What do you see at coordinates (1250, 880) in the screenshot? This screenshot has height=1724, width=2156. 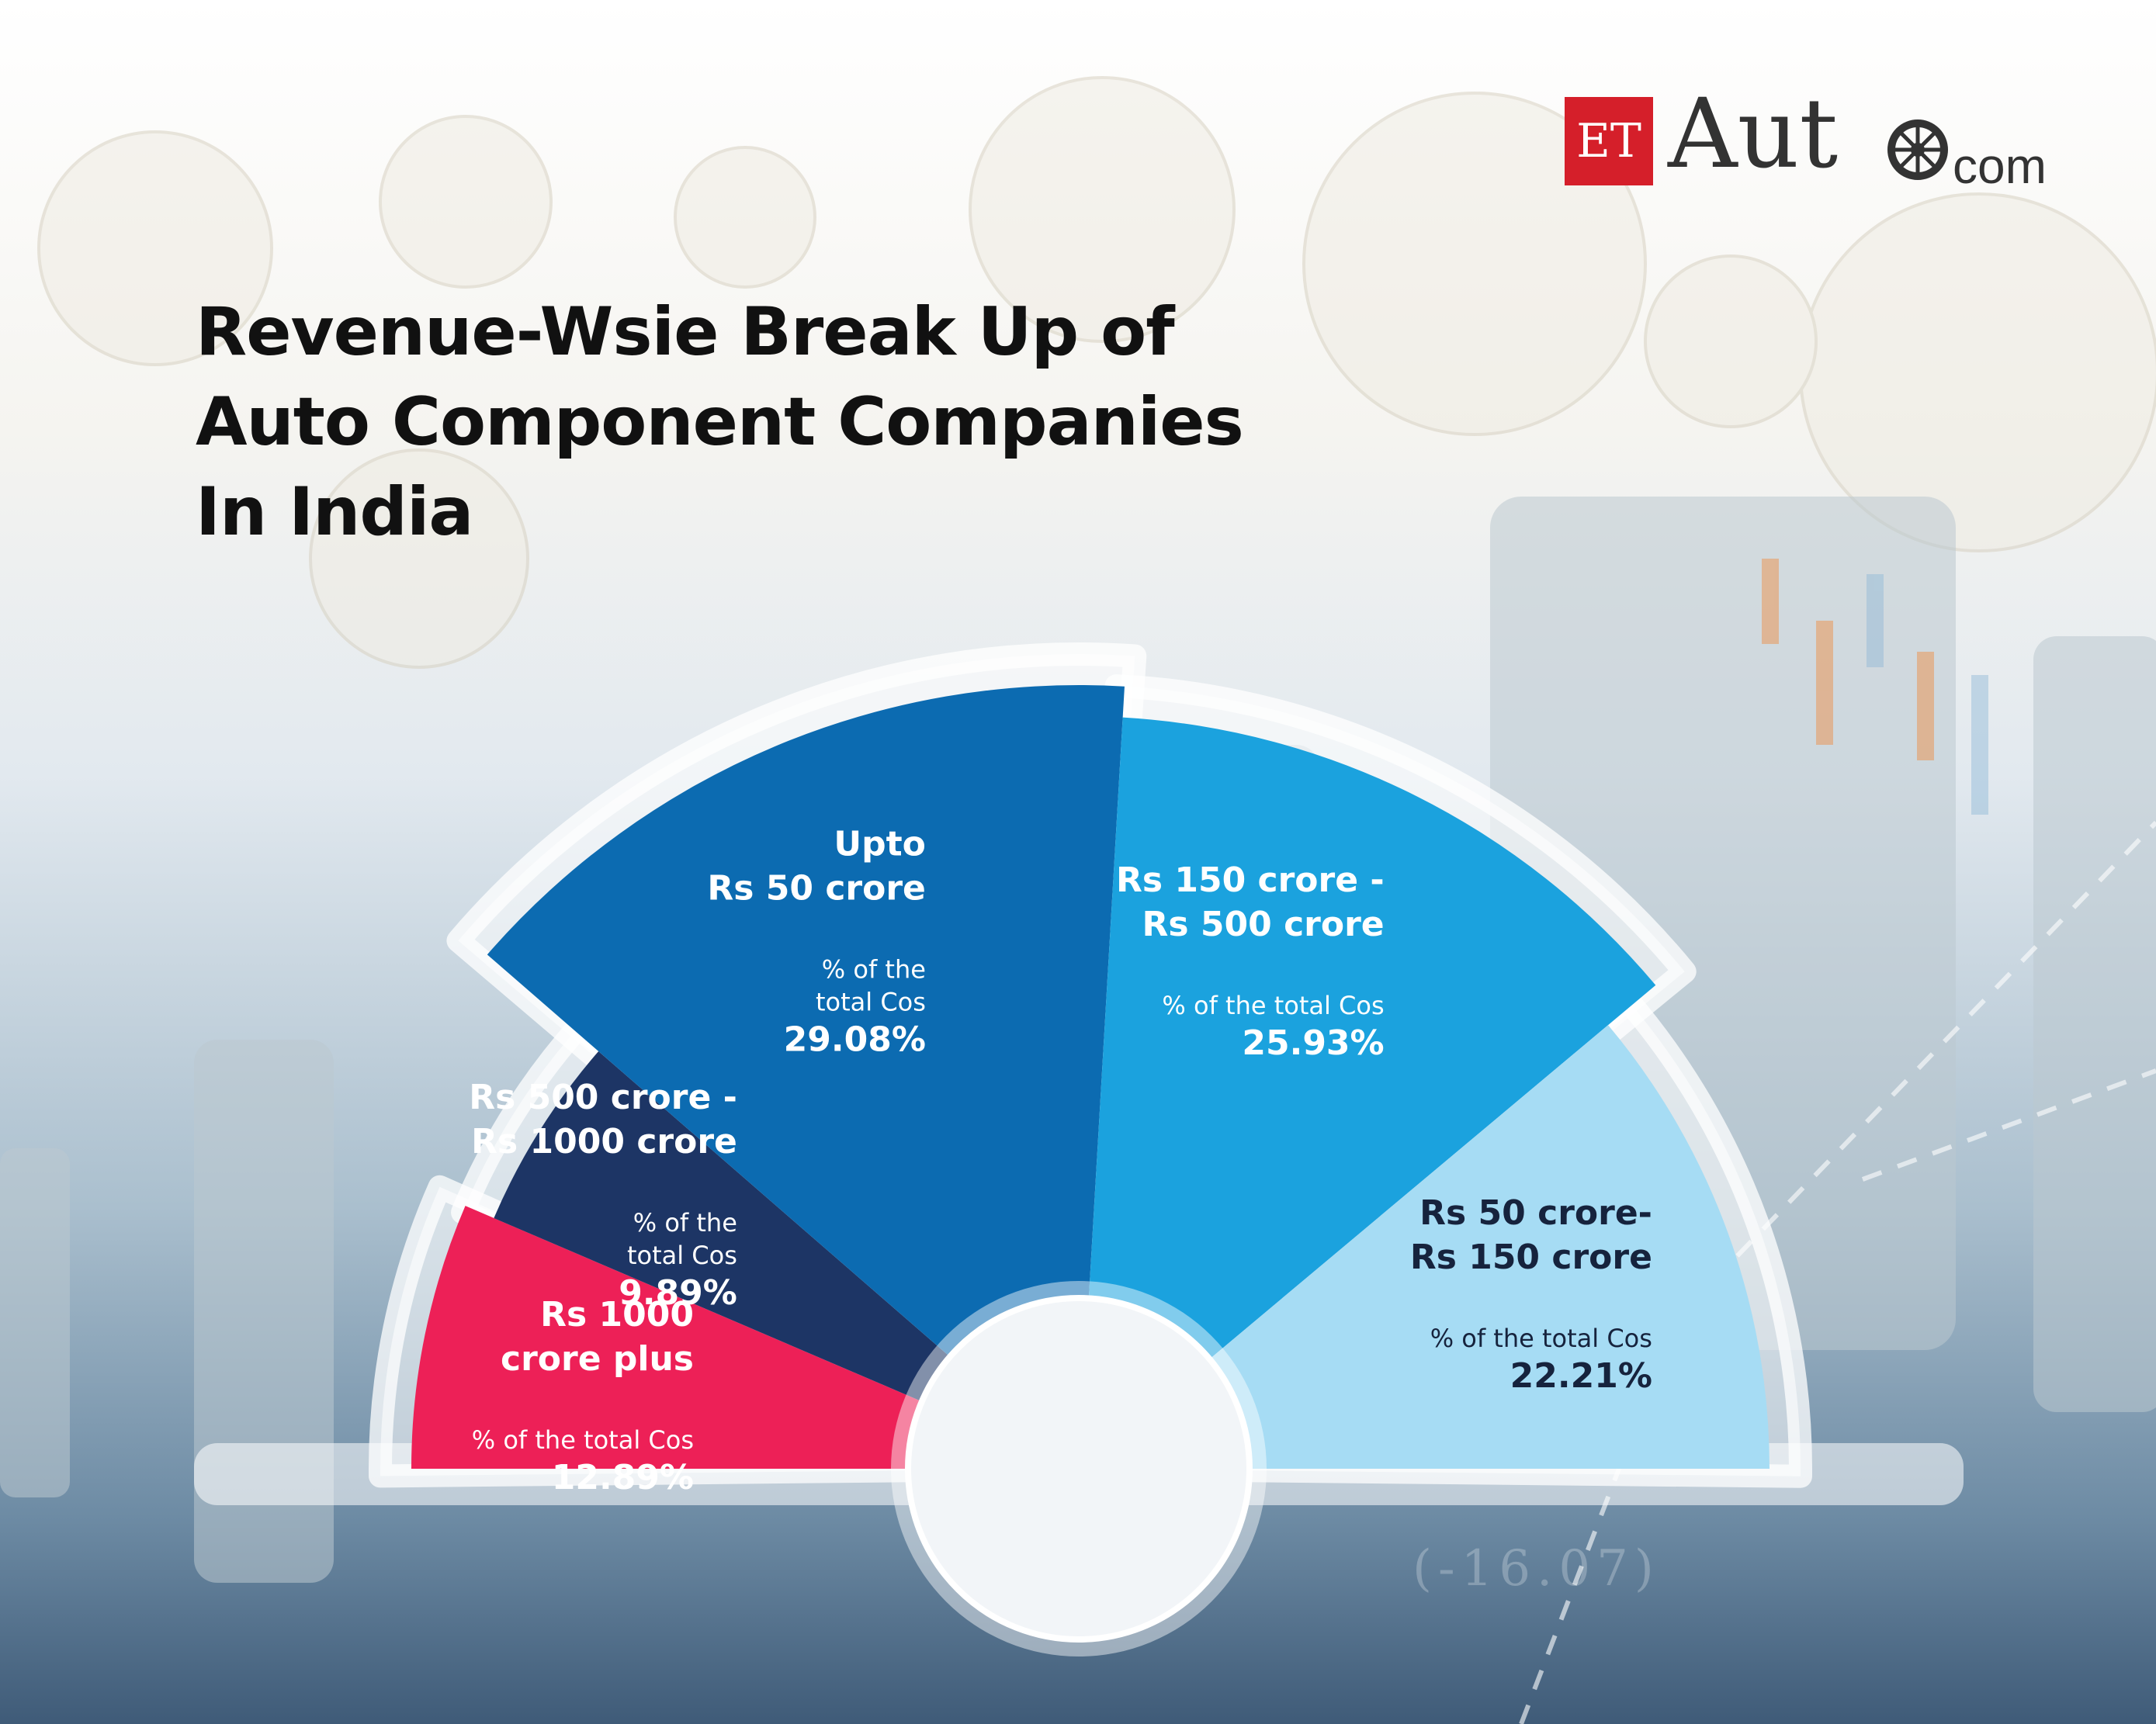 I see `slice-label: Rs 150 crore -` at bounding box center [1250, 880].